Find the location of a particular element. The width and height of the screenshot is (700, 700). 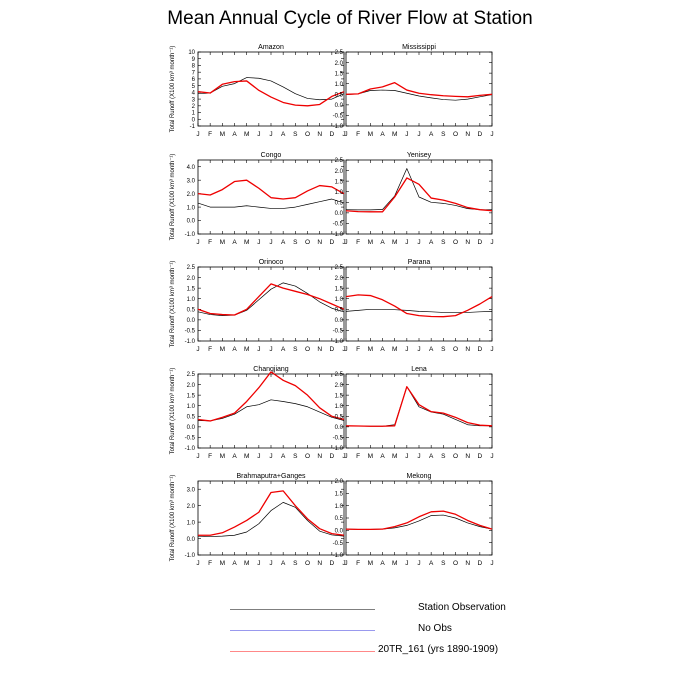

y-tick-label: 6 is located at coordinates (194, 80).